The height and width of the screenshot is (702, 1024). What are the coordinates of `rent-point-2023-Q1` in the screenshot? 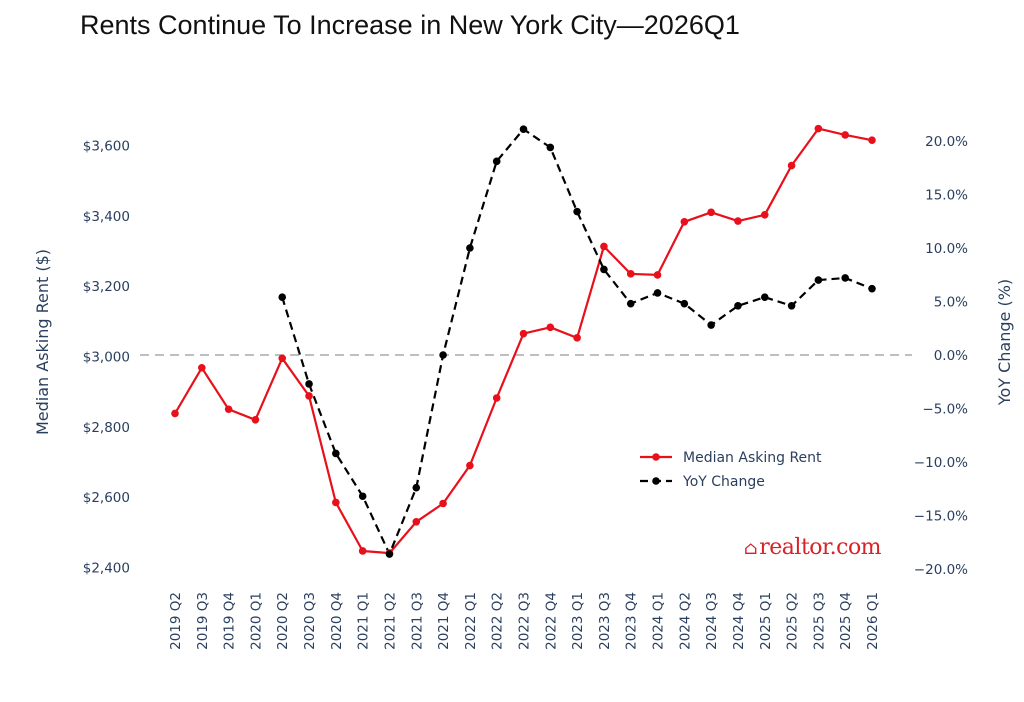 It's located at (577, 338).